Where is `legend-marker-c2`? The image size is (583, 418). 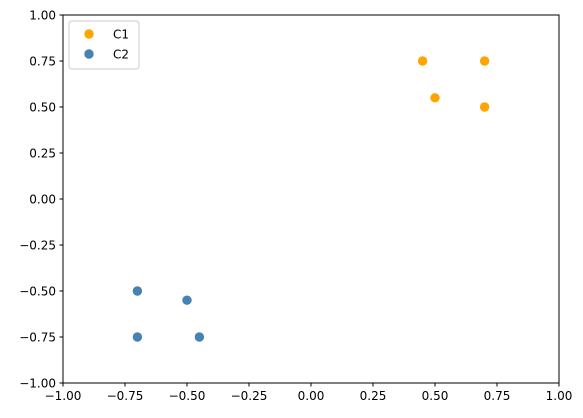
legend-marker-c2 is located at coordinates (89, 54).